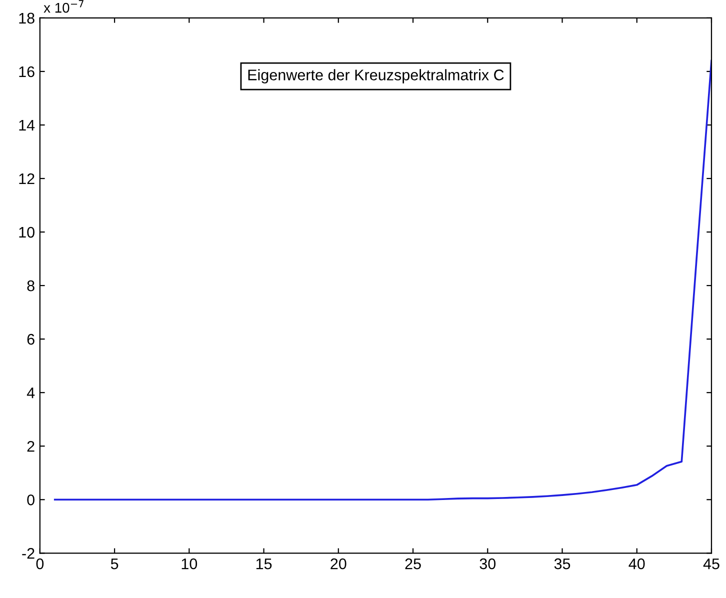 Image resolution: width=726 pixels, height=598 pixels. What do you see at coordinates (26, 232) in the screenshot?
I see `y-tick-label: 10` at bounding box center [26, 232].